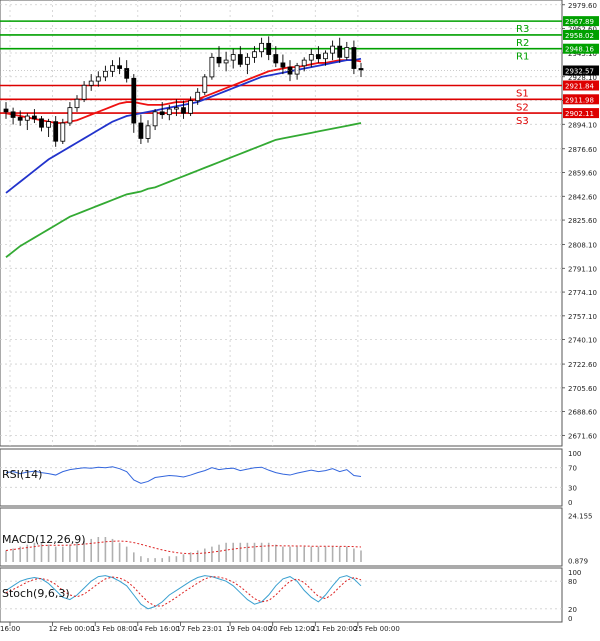  Describe the element at coordinates (582, 174) in the screenshot. I see `price-tick-label: 2859.60` at that location.